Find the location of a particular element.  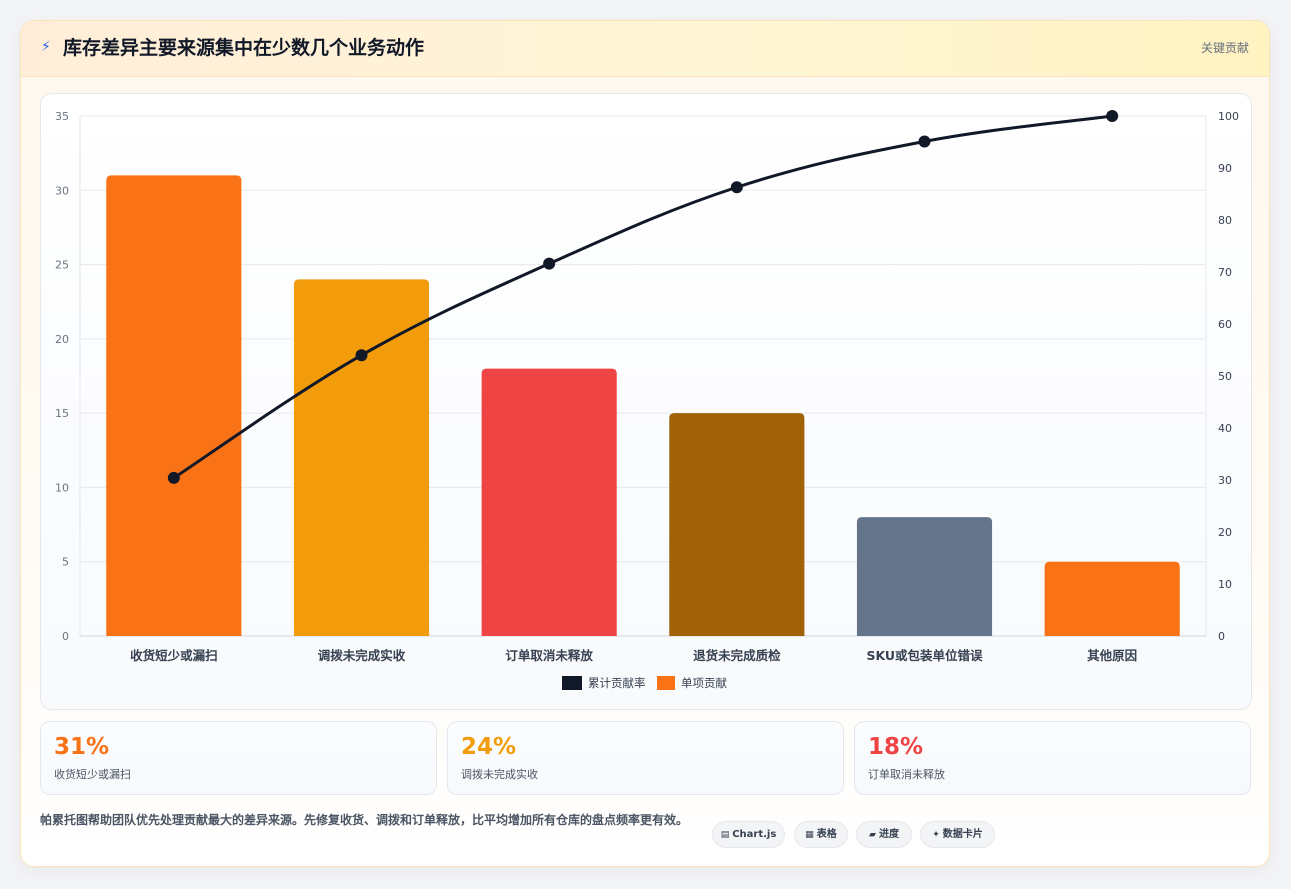

pill-datacard: ✦ 数据卡片 is located at coordinates (957, 834).